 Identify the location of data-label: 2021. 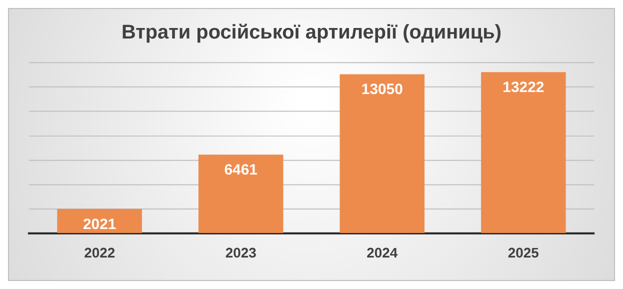
(99, 224).